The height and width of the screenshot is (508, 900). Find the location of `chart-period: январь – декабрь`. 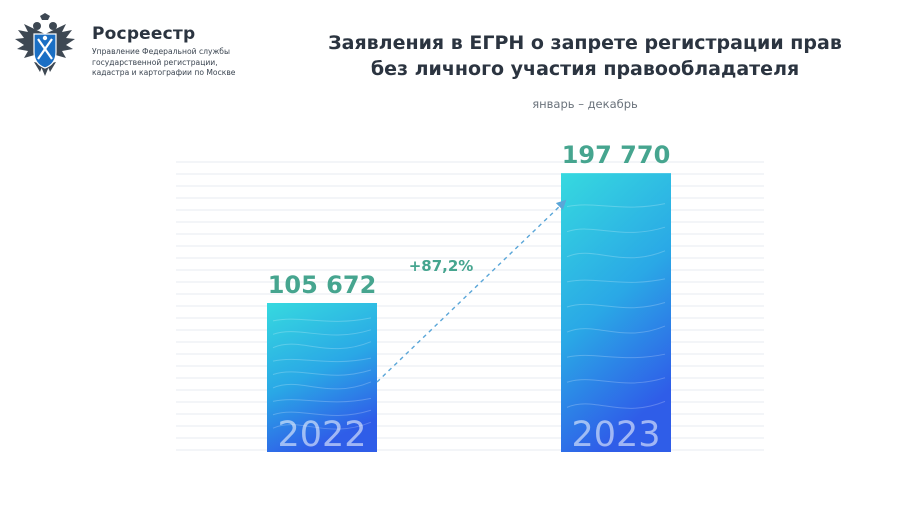

chart-period: январь – декабрь is located at coordinates (585, 104).